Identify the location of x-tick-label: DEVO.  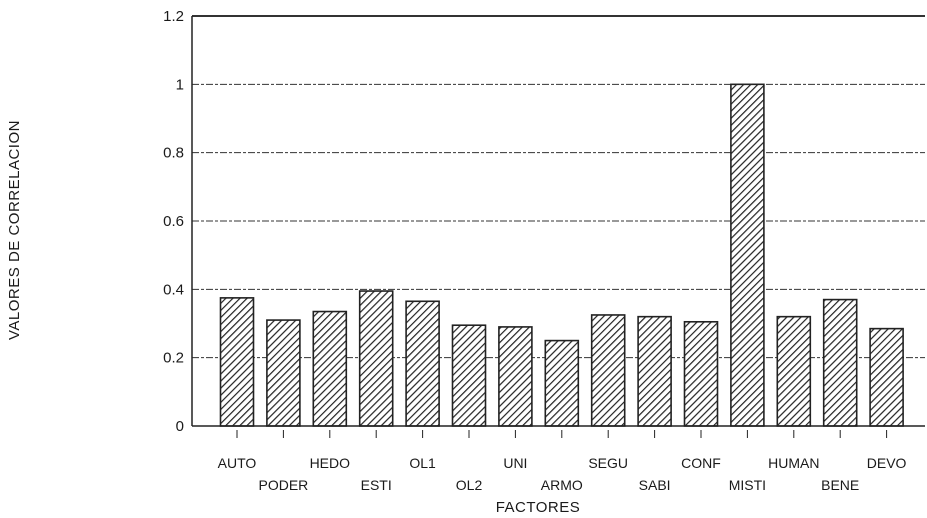
(887, 463).